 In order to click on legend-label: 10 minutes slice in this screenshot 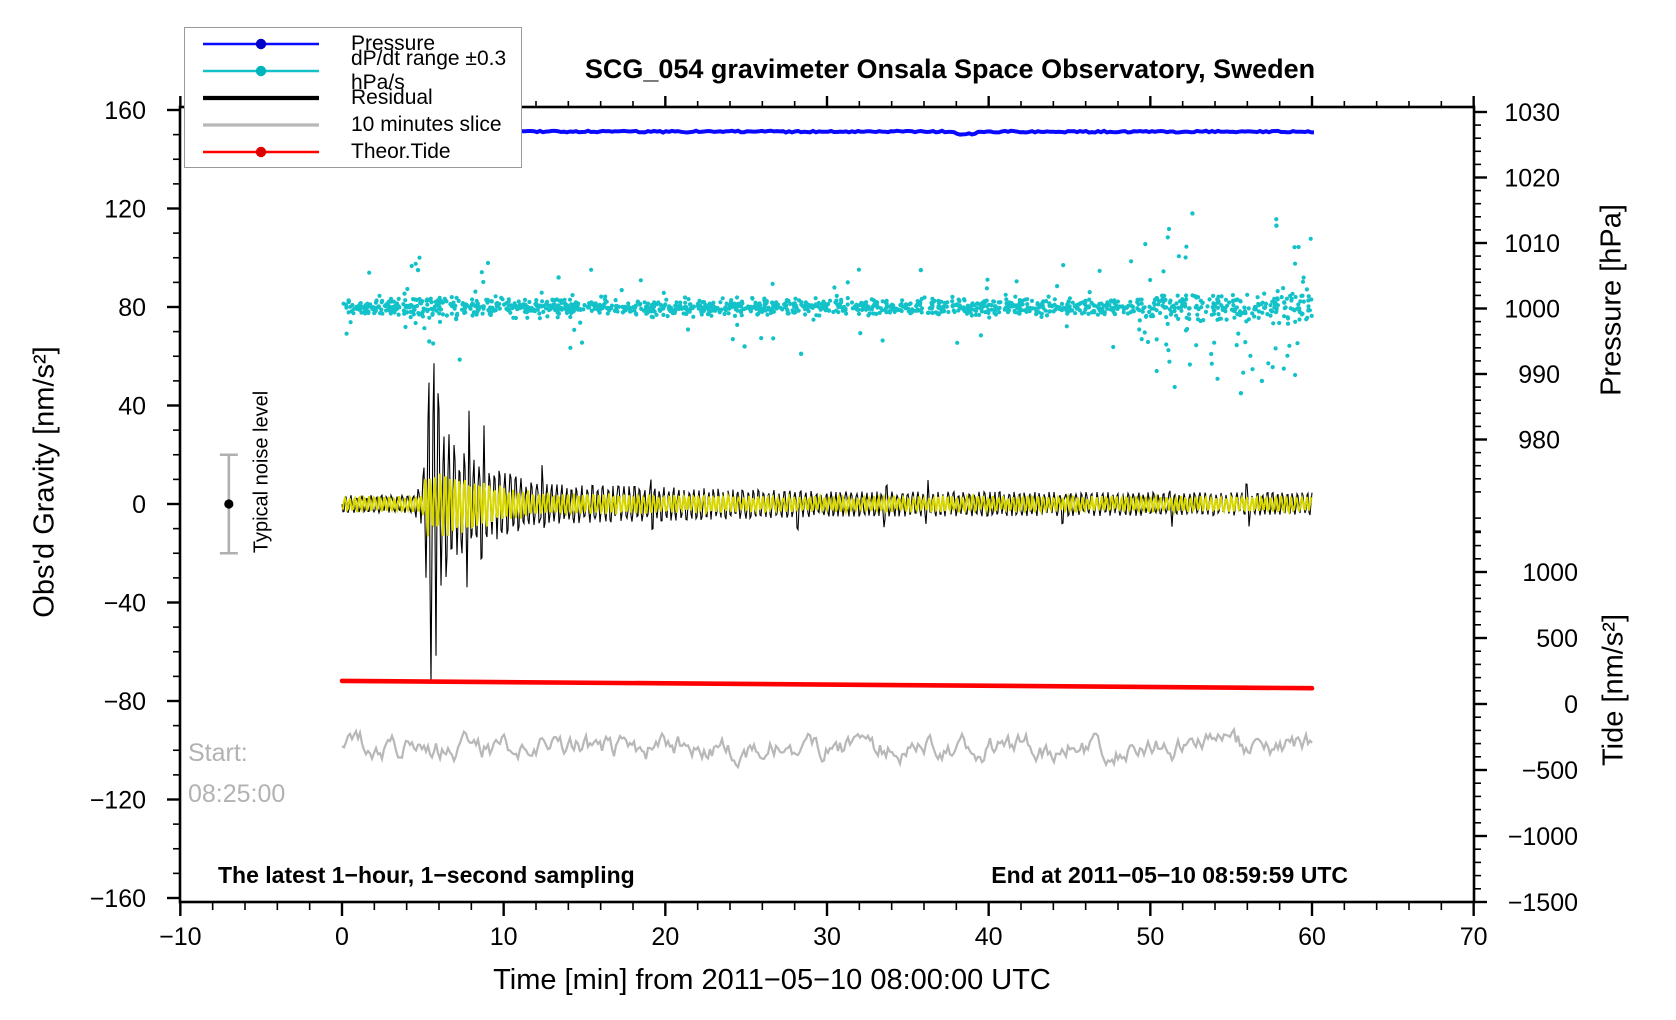, I will do `click(426, 124)`.